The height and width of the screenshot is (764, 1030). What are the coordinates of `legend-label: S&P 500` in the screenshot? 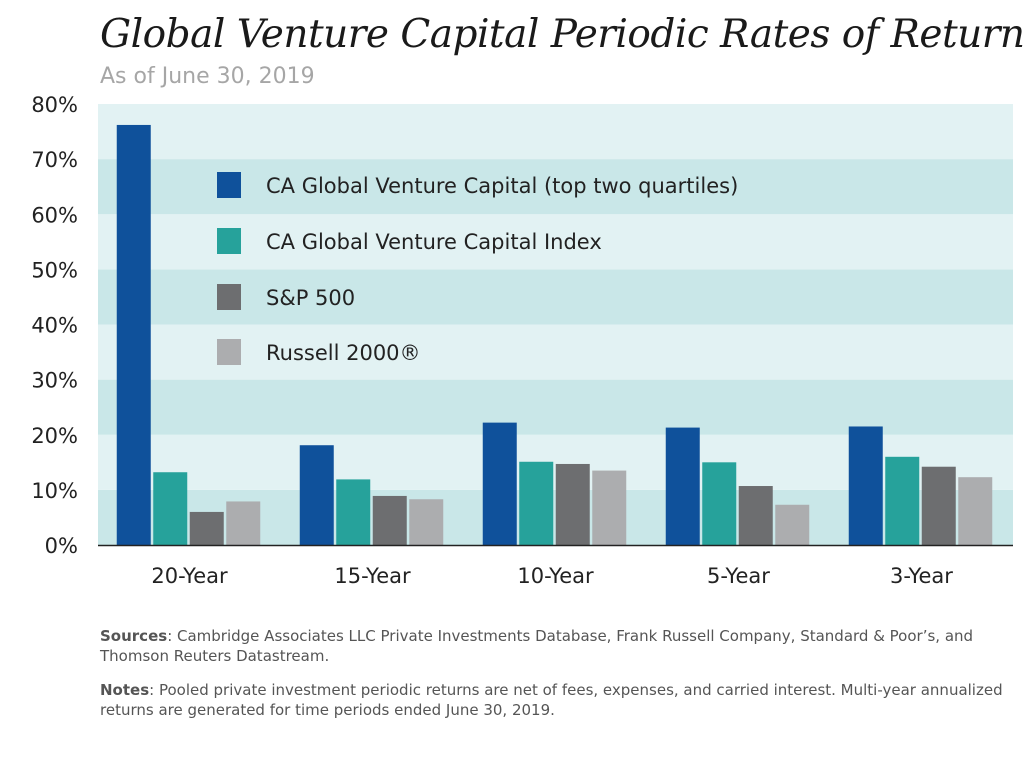 It's located at (310, 298).